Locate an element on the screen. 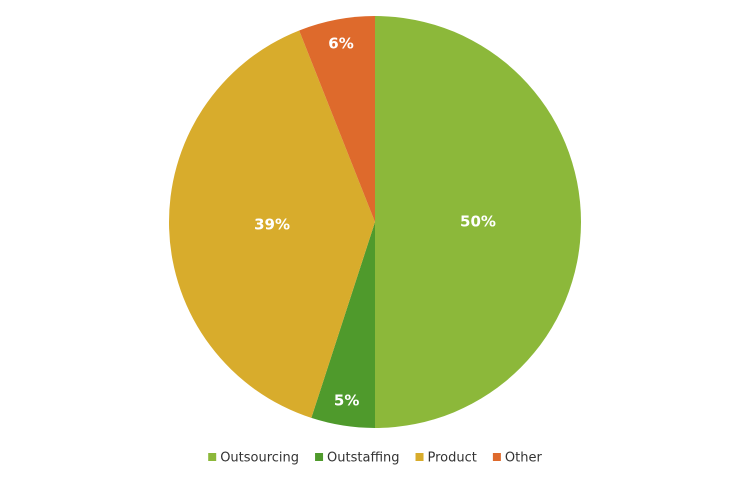  legend-label: Outsourcing is located at coordinates (259, 458).